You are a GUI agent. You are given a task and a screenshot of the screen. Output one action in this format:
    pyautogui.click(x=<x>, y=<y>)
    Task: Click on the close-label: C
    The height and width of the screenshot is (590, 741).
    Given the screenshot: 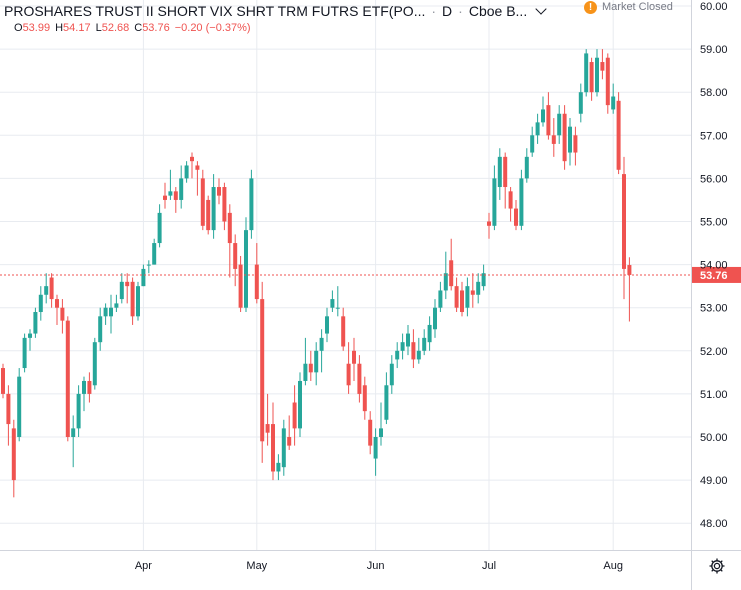 What is the action you would take?
    pyautogui.click(x=138, y=28)
    